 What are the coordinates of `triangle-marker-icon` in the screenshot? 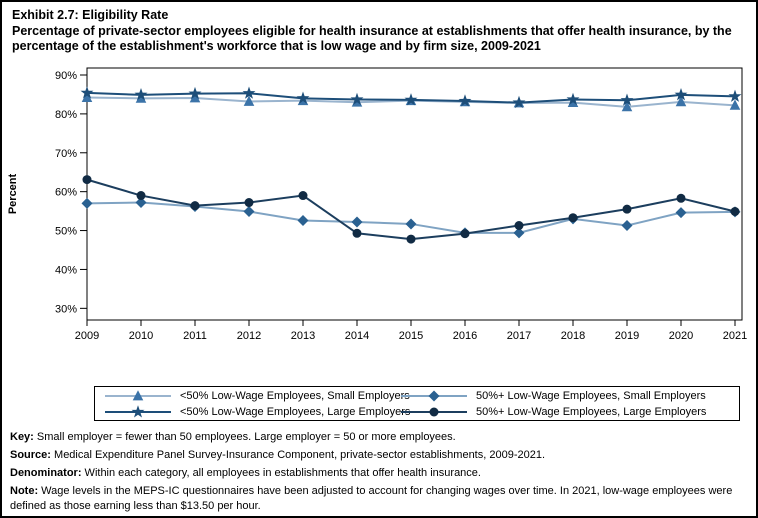 It's located at (138, 394).